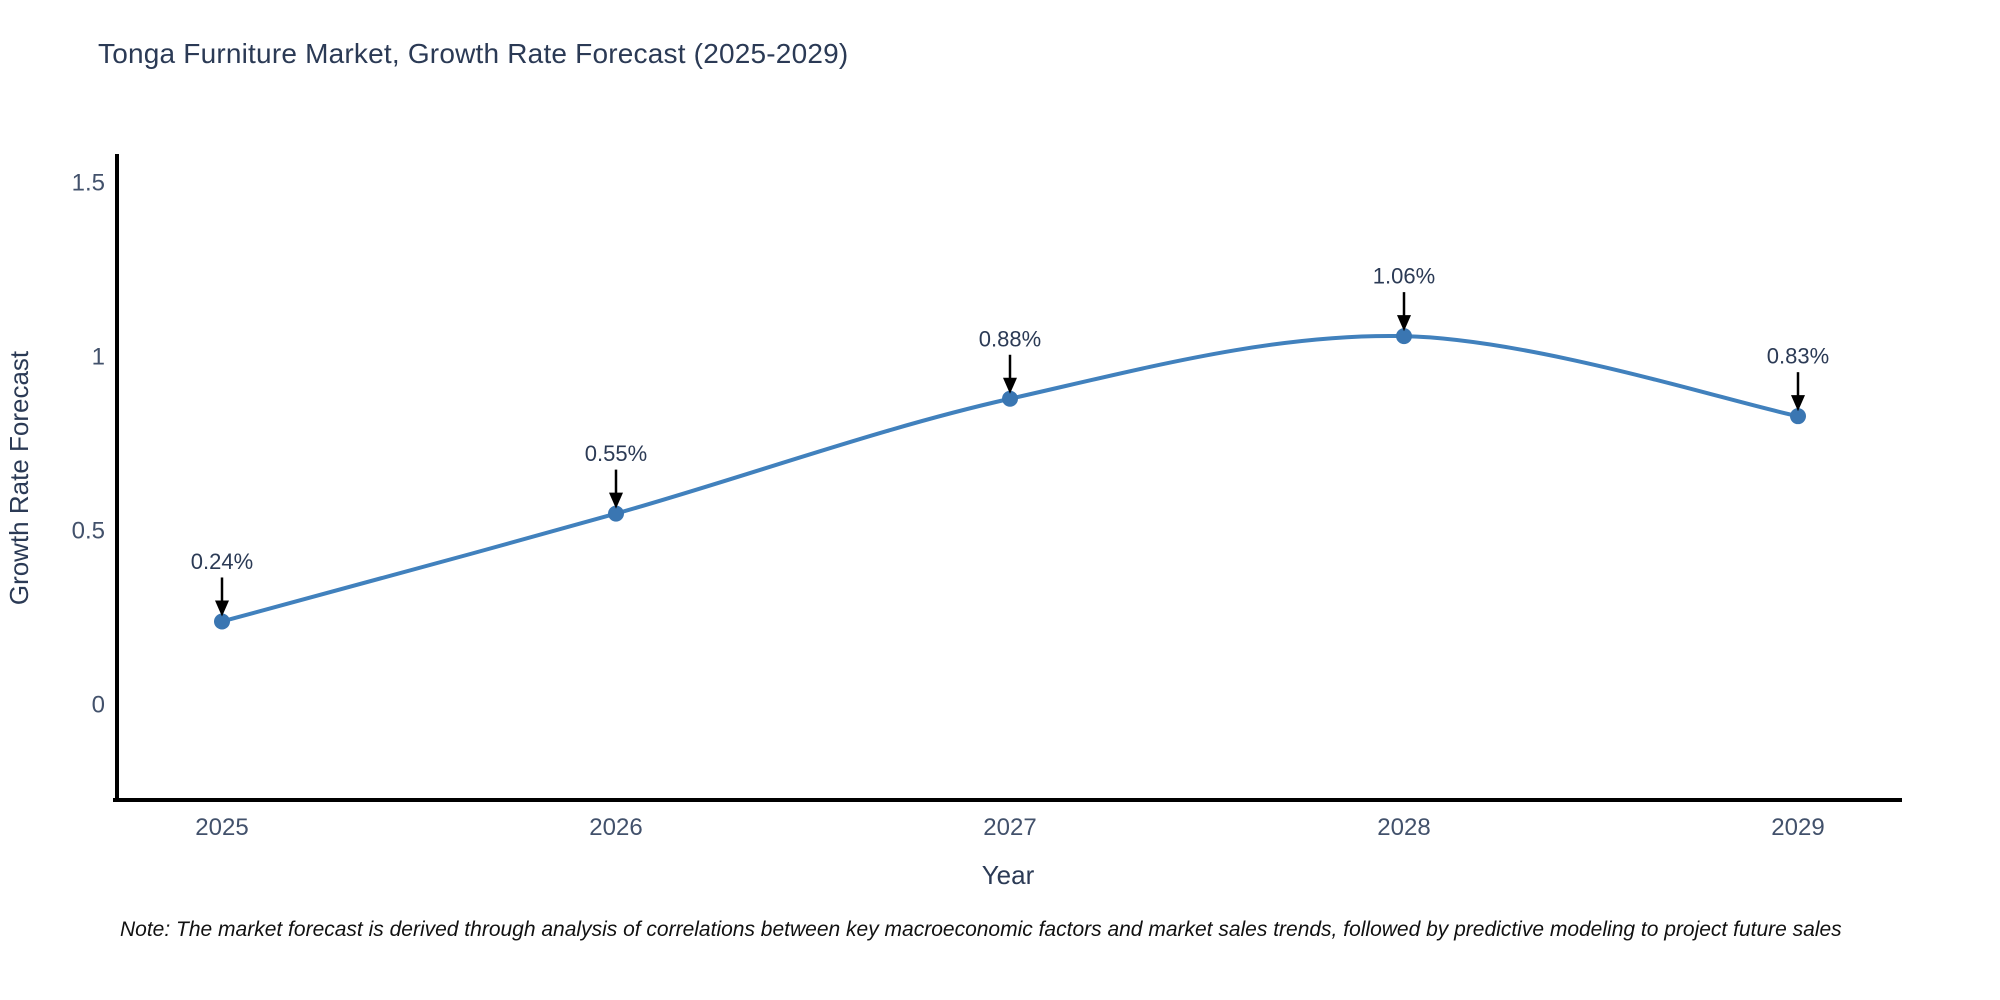 Image resolution: width=2000 pixels, height=1000 pixels. I want to click on data-point-label: 0.83%, so click(1798, 356).